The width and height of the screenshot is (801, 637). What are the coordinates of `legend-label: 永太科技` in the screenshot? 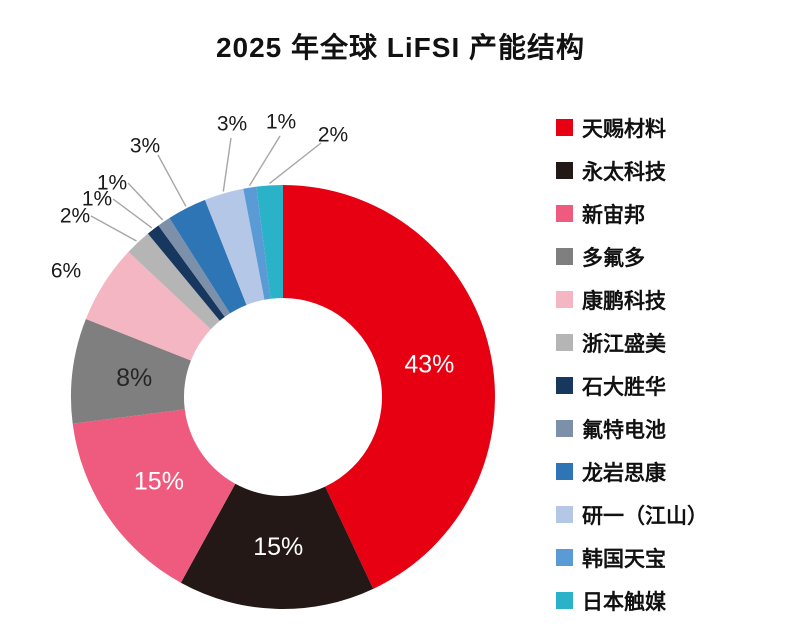 It's located at (624, 172).